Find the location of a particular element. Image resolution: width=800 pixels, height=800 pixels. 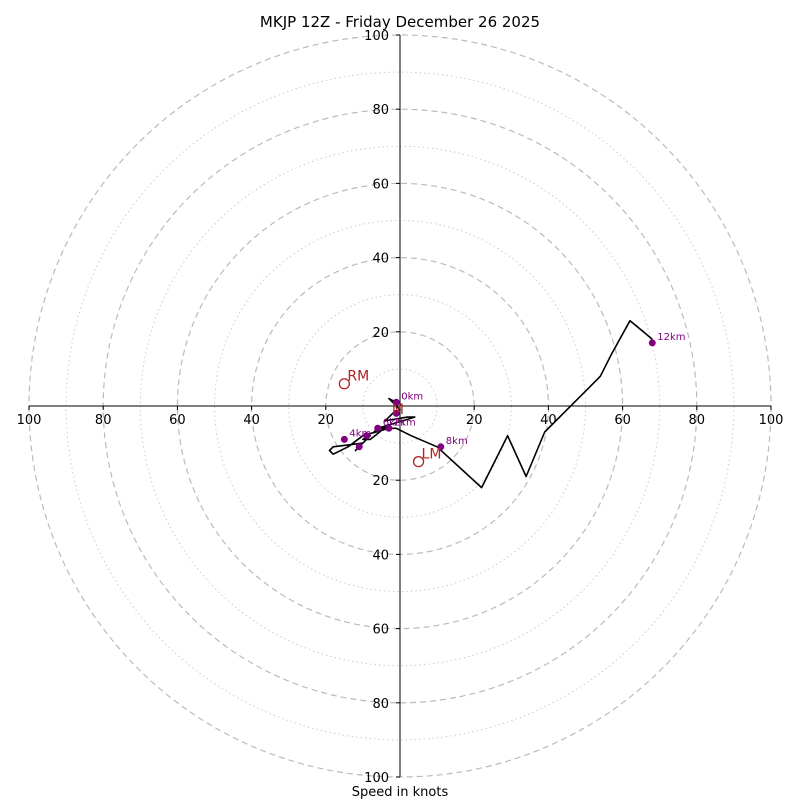

height-label: 2km is located at coordinates (405, 422).